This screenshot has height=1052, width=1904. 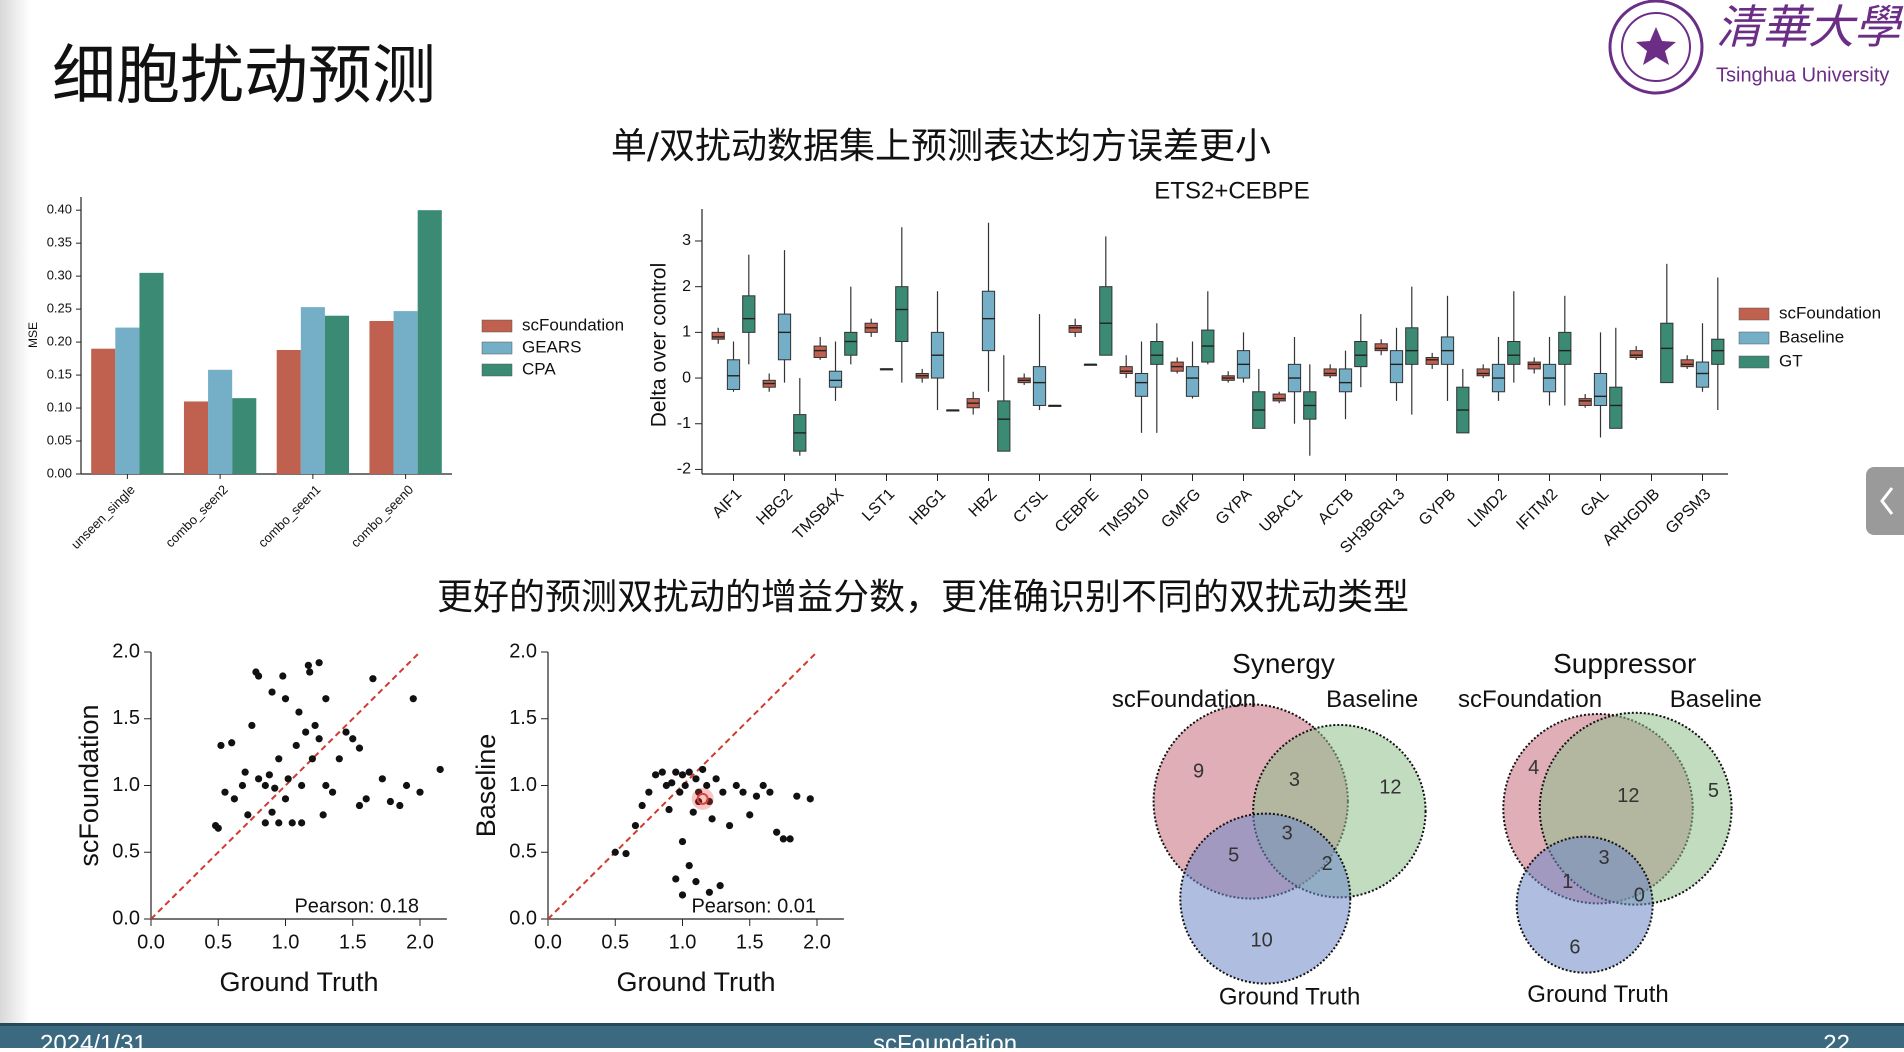 I want to click on x-tick-label: combo_seen0, so click(x=382, y=516).